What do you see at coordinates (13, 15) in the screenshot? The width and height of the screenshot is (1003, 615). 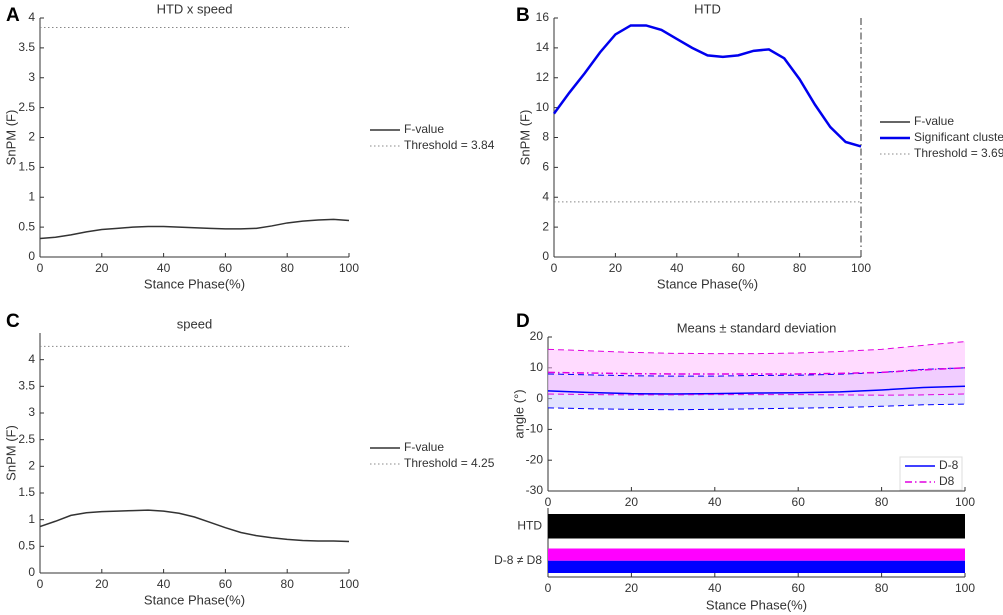 I see `panel-label: A` at bounding box center [13, 15].